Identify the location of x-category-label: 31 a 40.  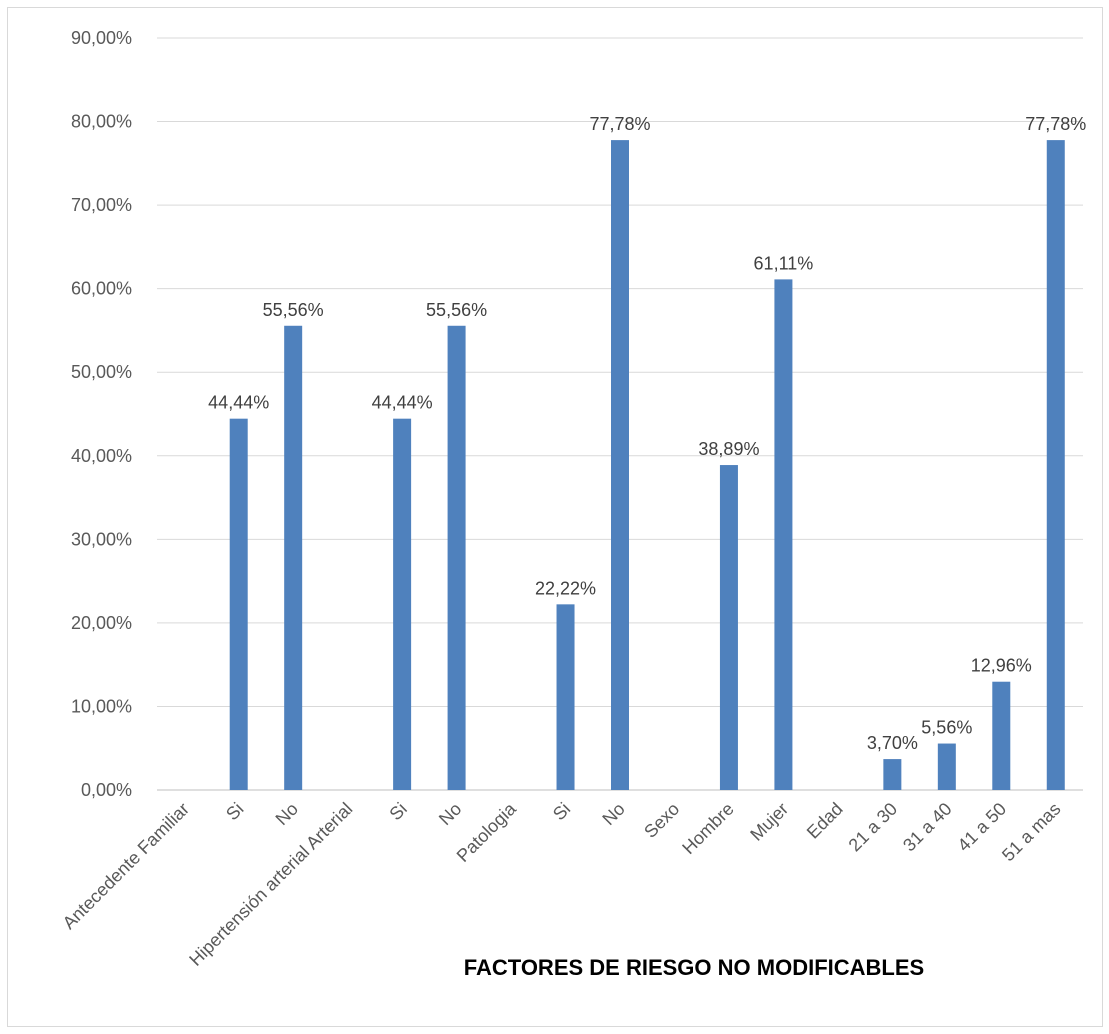
(927, 827).